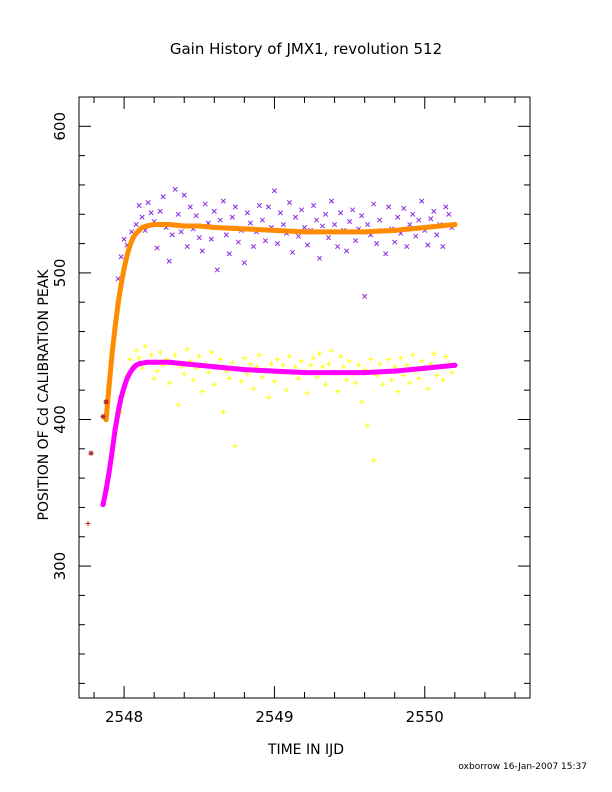  I want to click on footer-stamp: oxborrow 16-Jan-2007 15:37, so click(522, 767).